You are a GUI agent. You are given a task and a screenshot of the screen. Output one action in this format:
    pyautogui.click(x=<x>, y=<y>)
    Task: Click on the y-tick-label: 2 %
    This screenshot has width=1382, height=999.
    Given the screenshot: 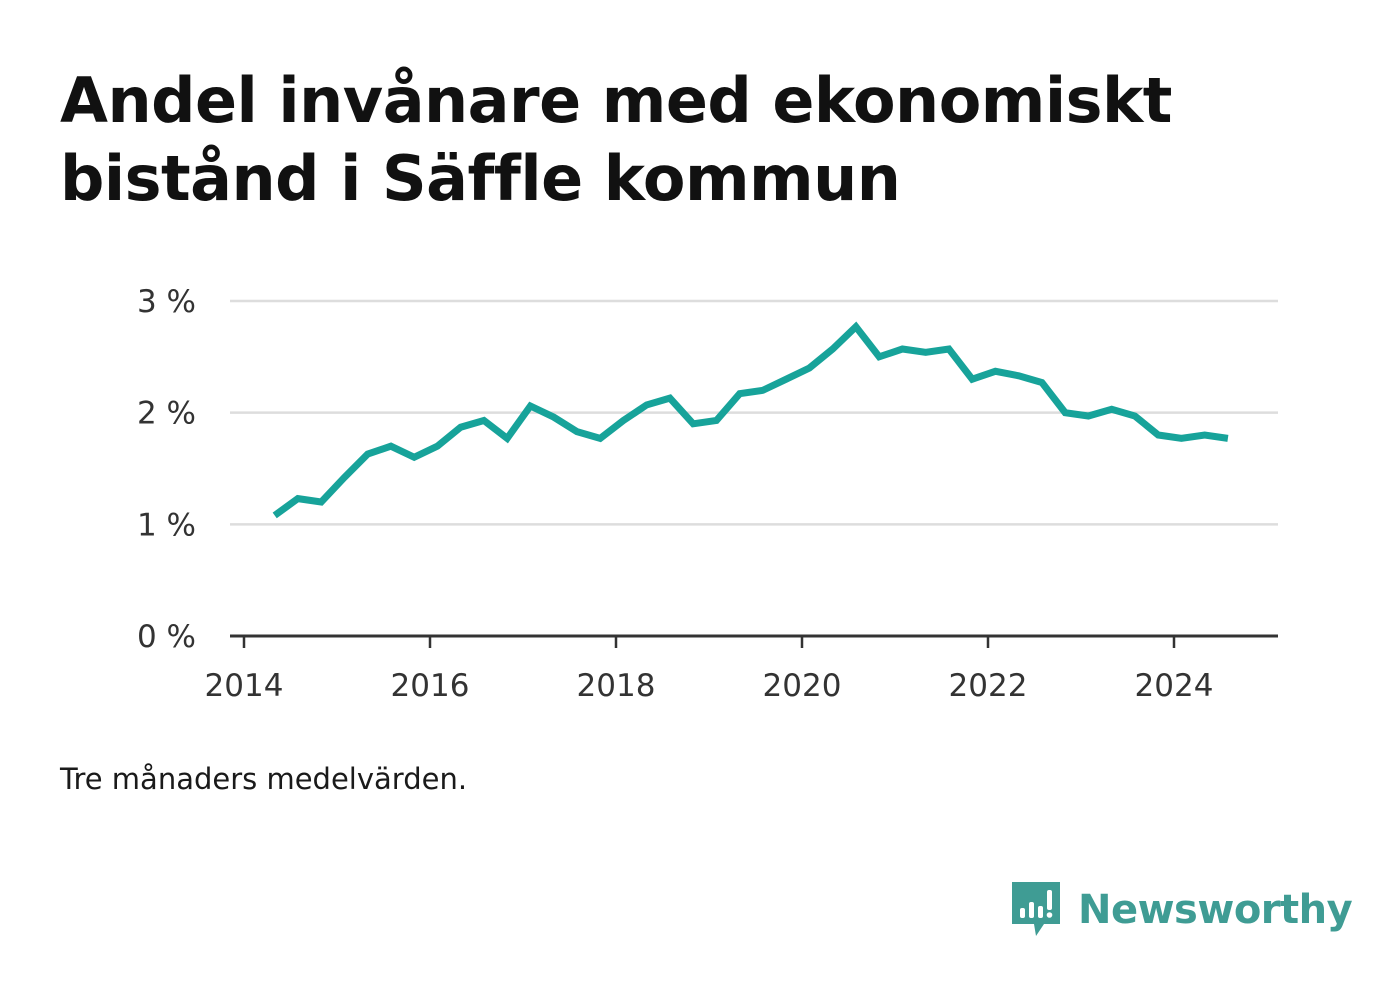 What is the action you would take?
    pyautogui.click(x=166, y=414)
    